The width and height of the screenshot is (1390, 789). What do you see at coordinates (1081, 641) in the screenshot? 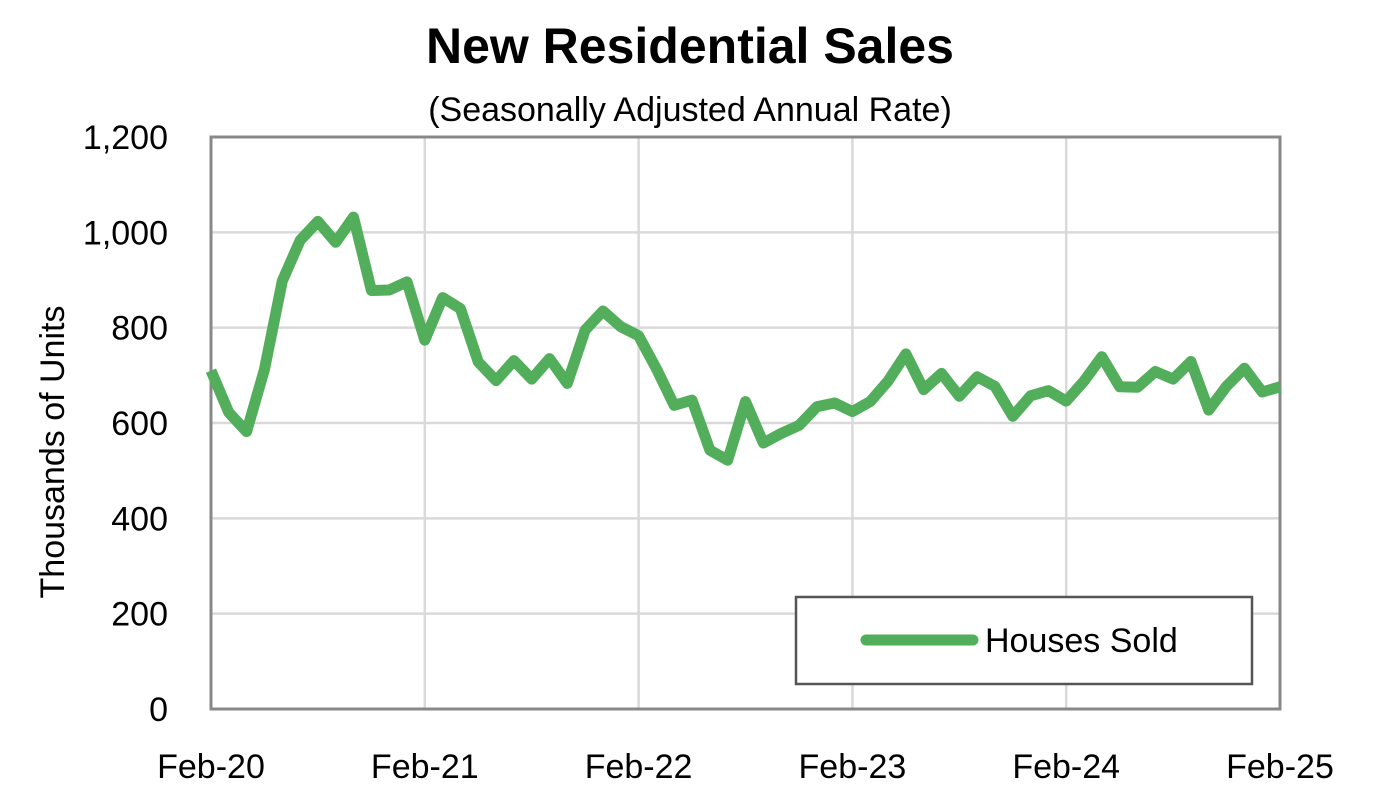
I see `legend-label: Houses Sold` at bounding box center [1081, 641].